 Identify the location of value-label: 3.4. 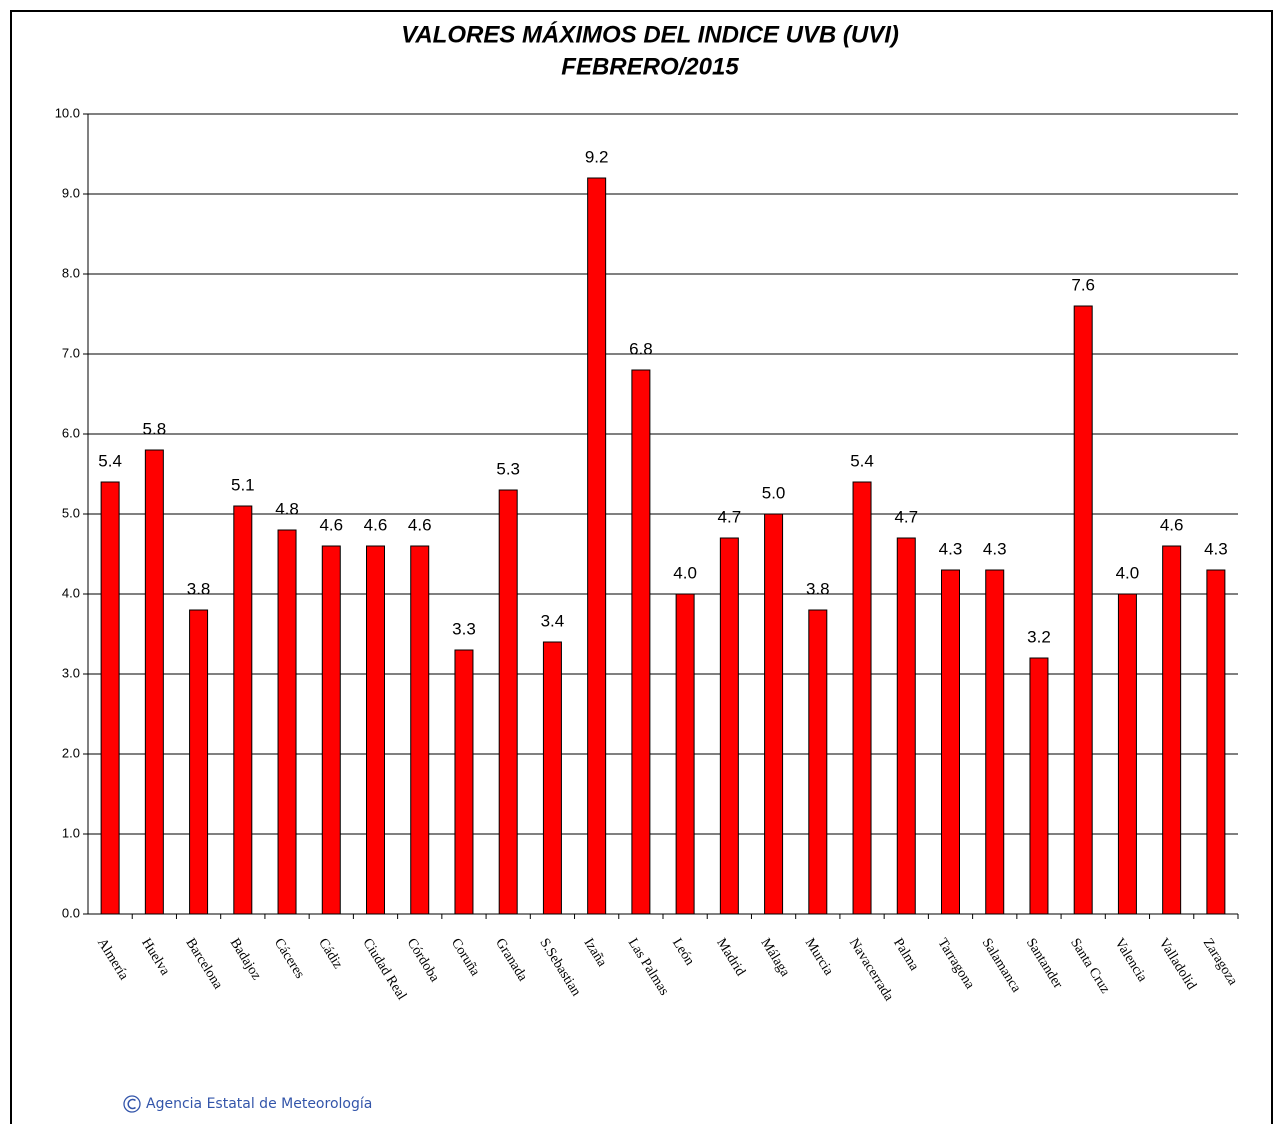
(553, 620).